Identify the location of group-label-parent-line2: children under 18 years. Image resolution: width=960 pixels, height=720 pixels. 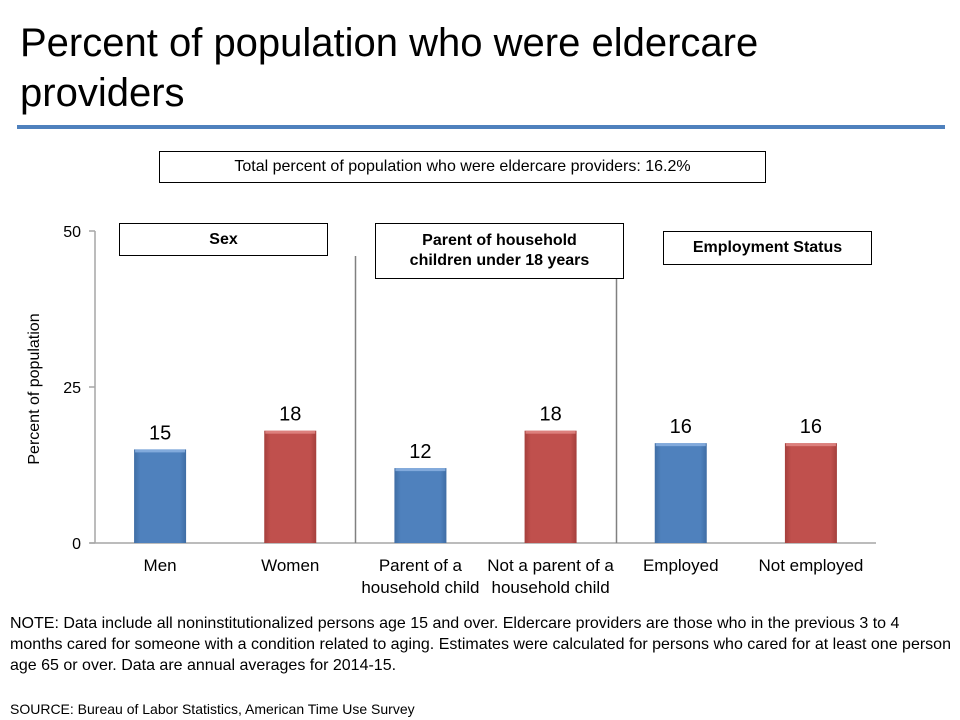
(499, 260).